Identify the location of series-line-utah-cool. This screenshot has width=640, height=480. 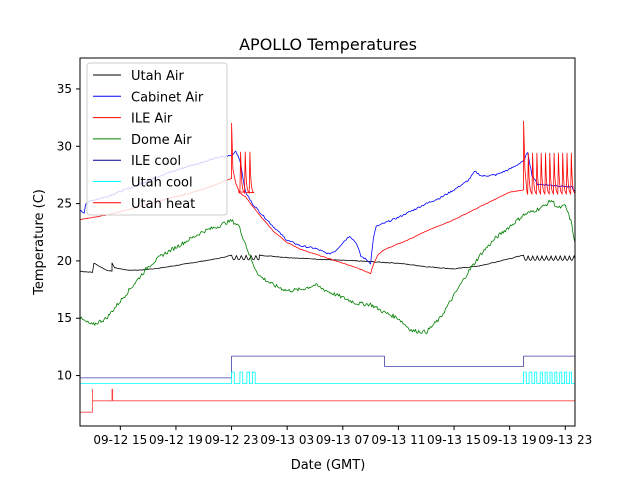
(327, 377).